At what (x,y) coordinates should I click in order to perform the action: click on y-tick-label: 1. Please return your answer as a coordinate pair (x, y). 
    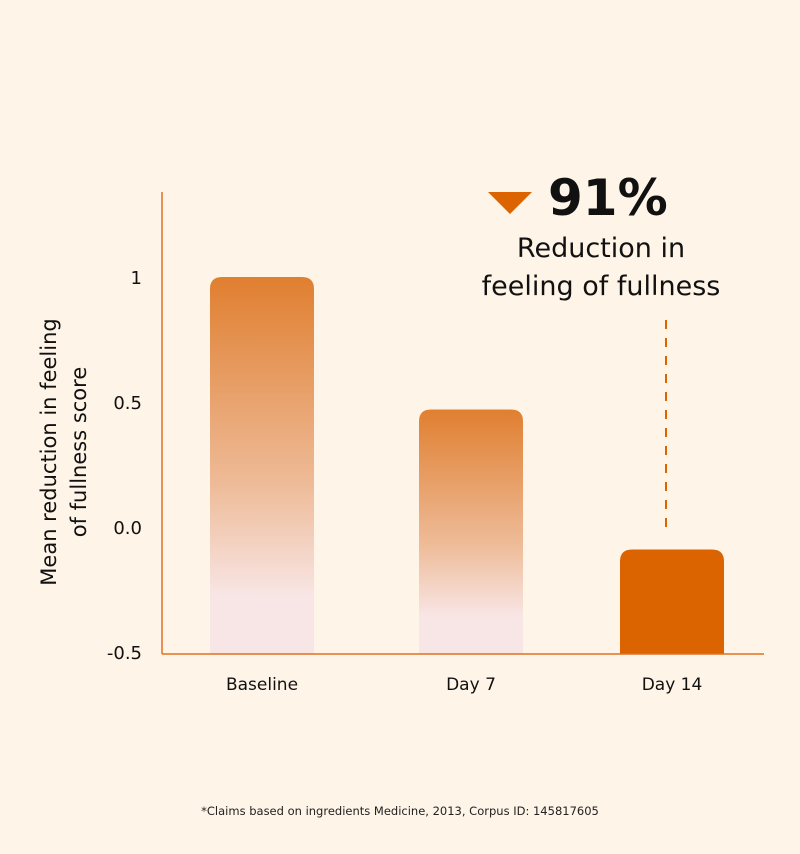
    Looking at the image, I should click on (136, 278).